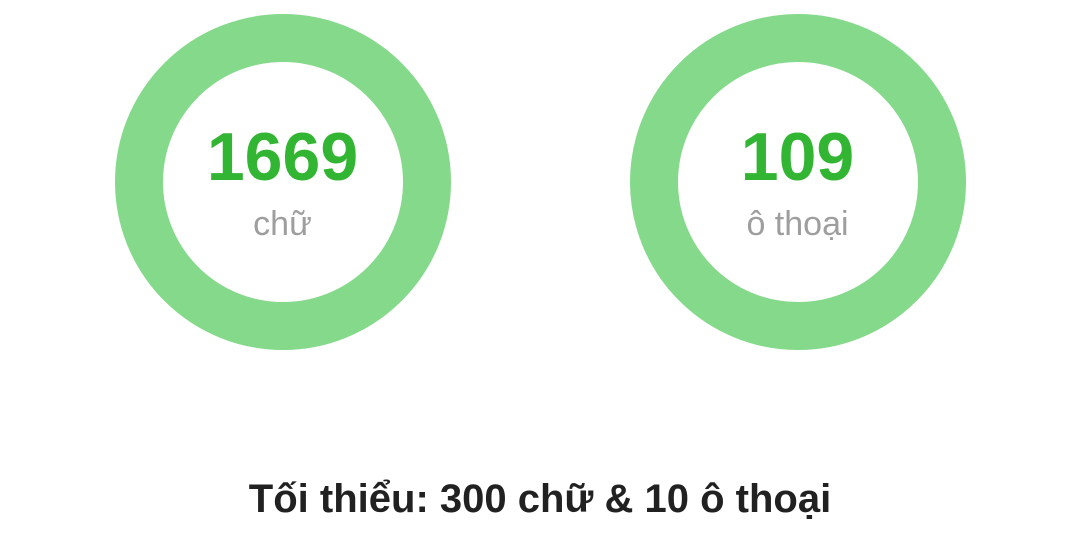  I want to click on minimum-requirement-note: Tối thiểu: 300 chữ & 10 ô thoại, so click(540, 499).